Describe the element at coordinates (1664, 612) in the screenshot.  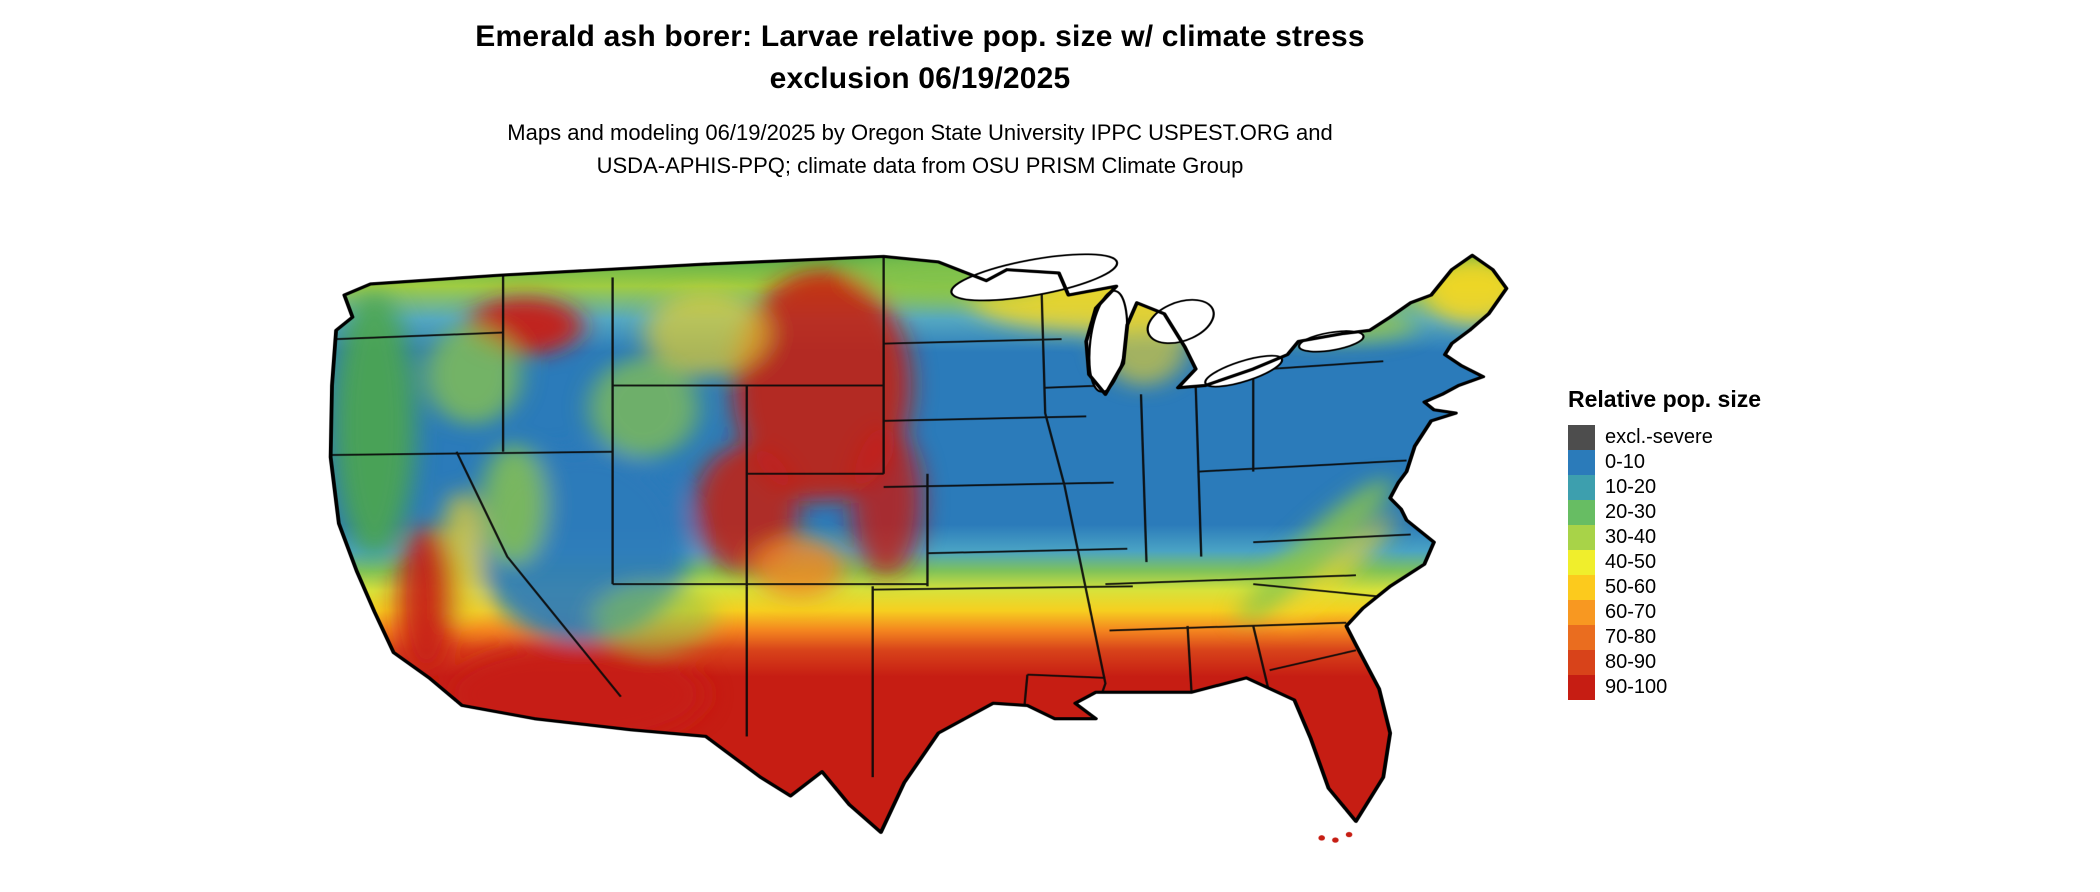
I see `legend-item: 60-70` at that location.